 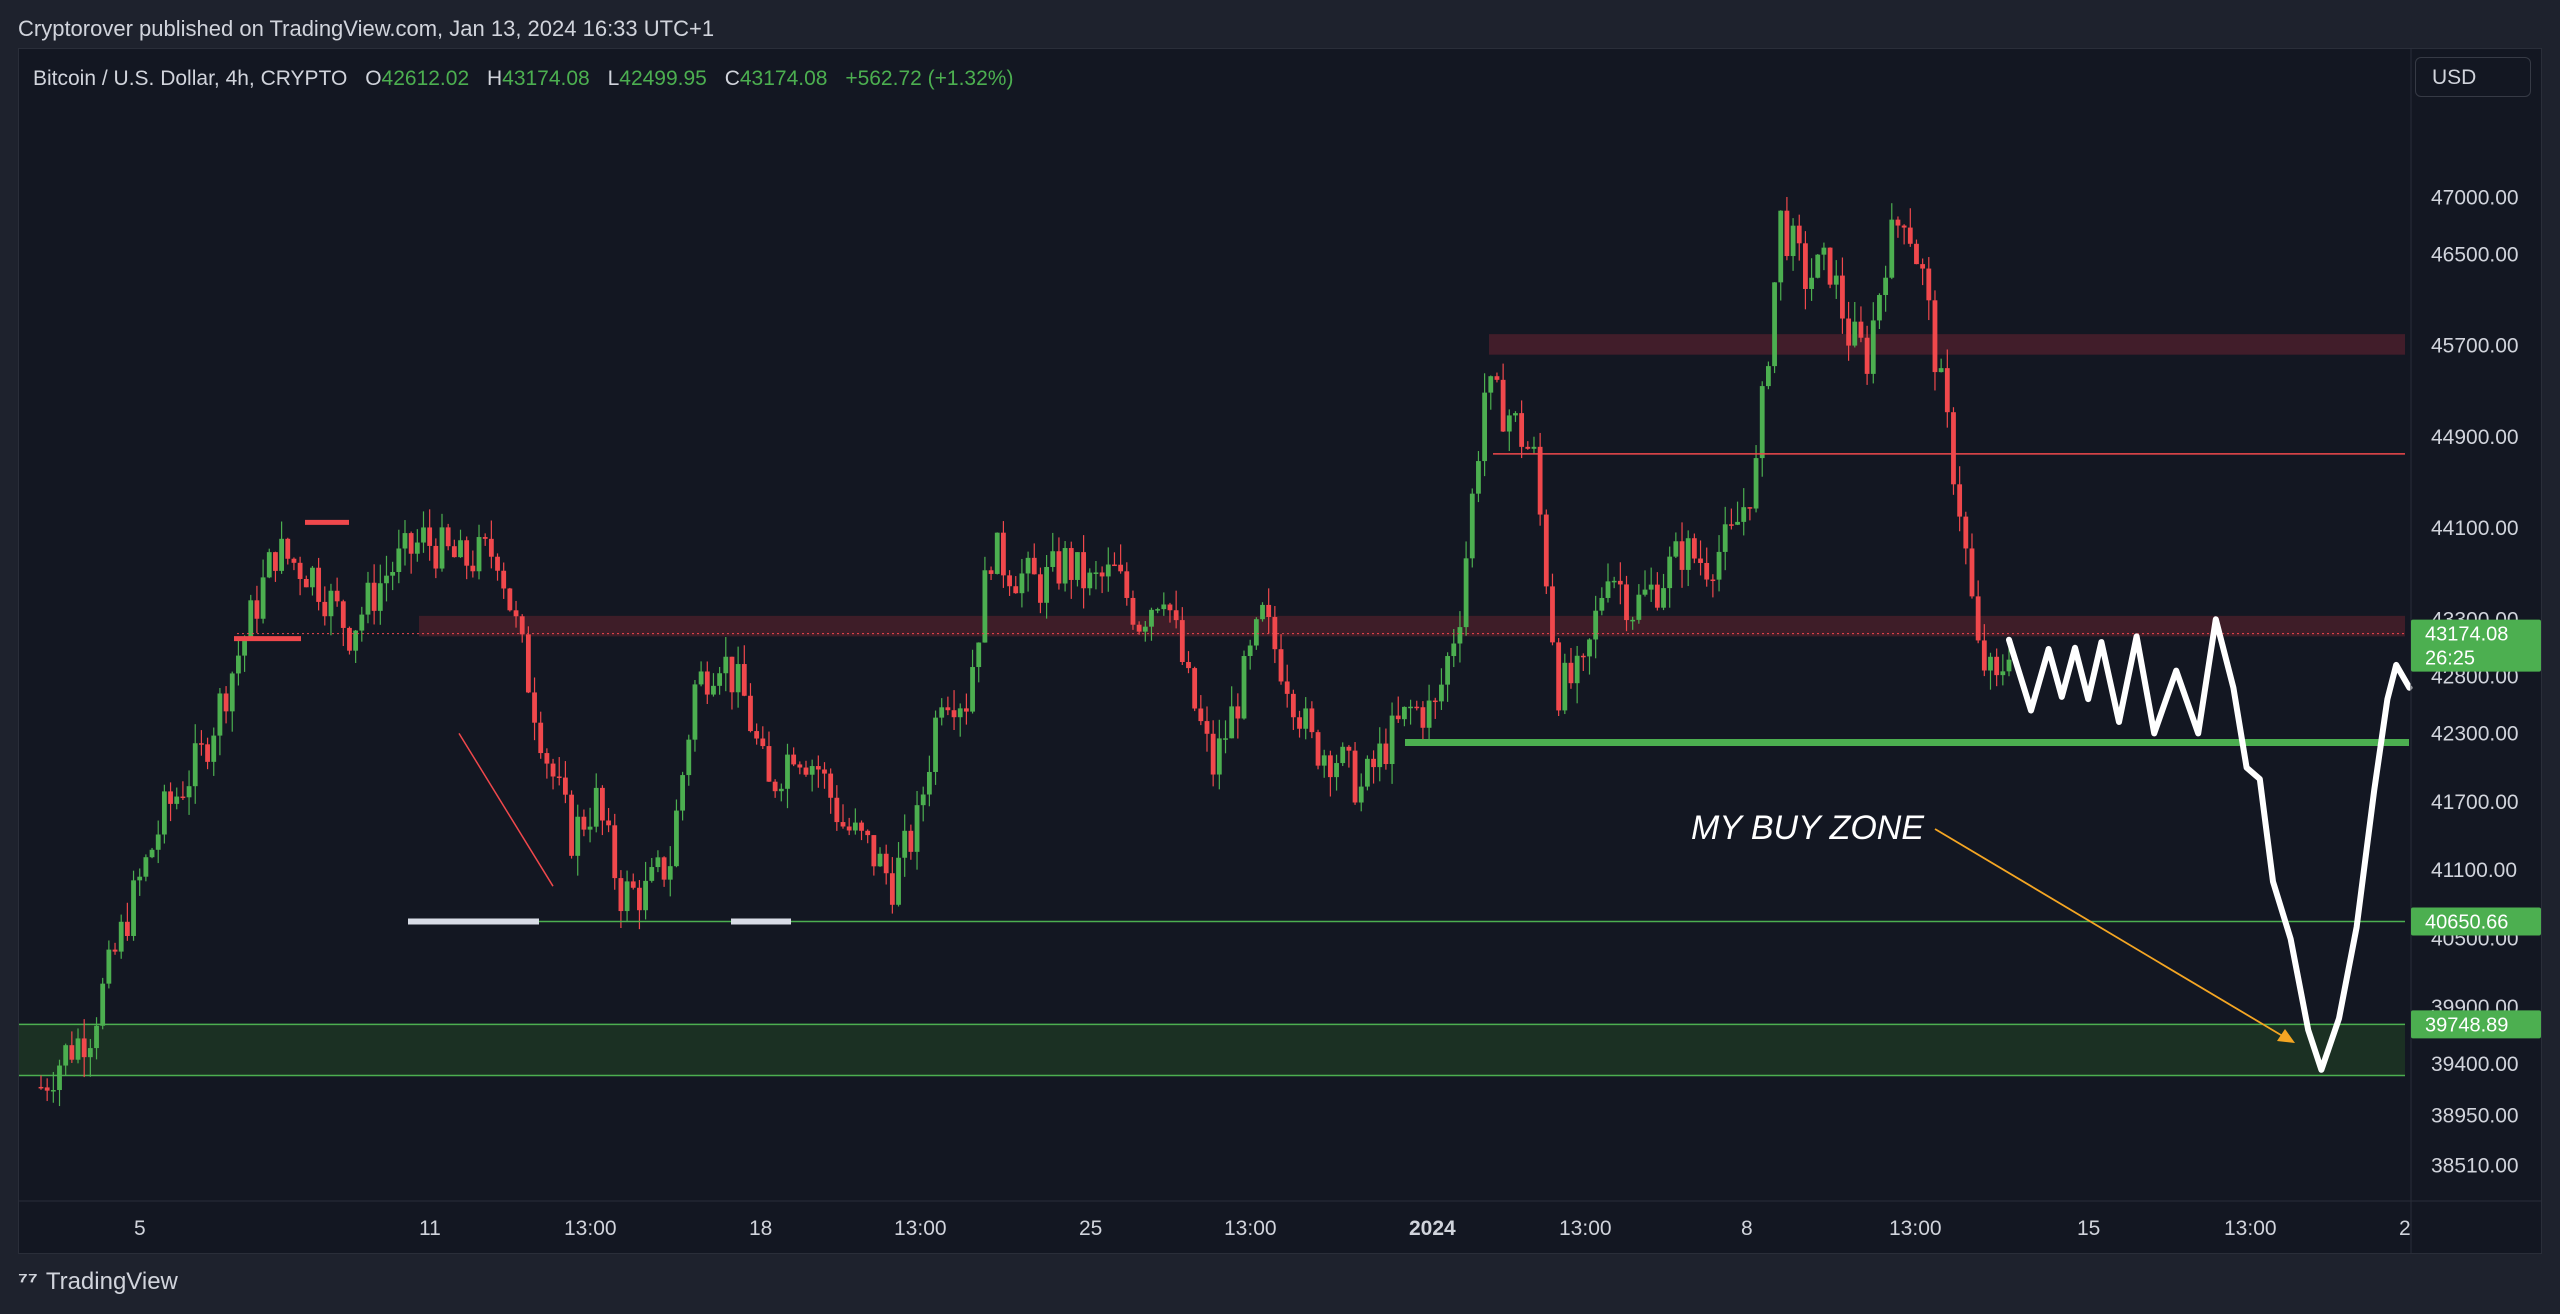 What do you see at coordinates (546, 78) in the screenshot?
I see `legend-high-value: 43174.08` at bounding box center [546, 78].